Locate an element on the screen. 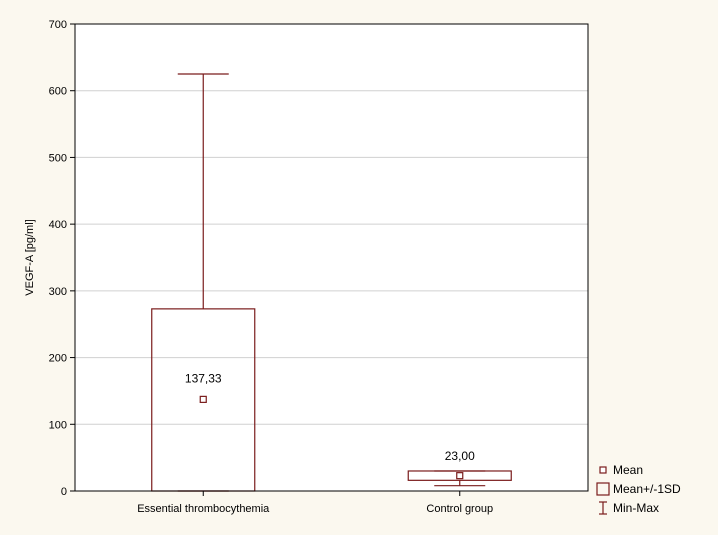 Image resolution: width=718 pixels, height=535 pixels. x-axis-ticks: Essential thrombocythemia Control group is located at coordinates (315, 503).